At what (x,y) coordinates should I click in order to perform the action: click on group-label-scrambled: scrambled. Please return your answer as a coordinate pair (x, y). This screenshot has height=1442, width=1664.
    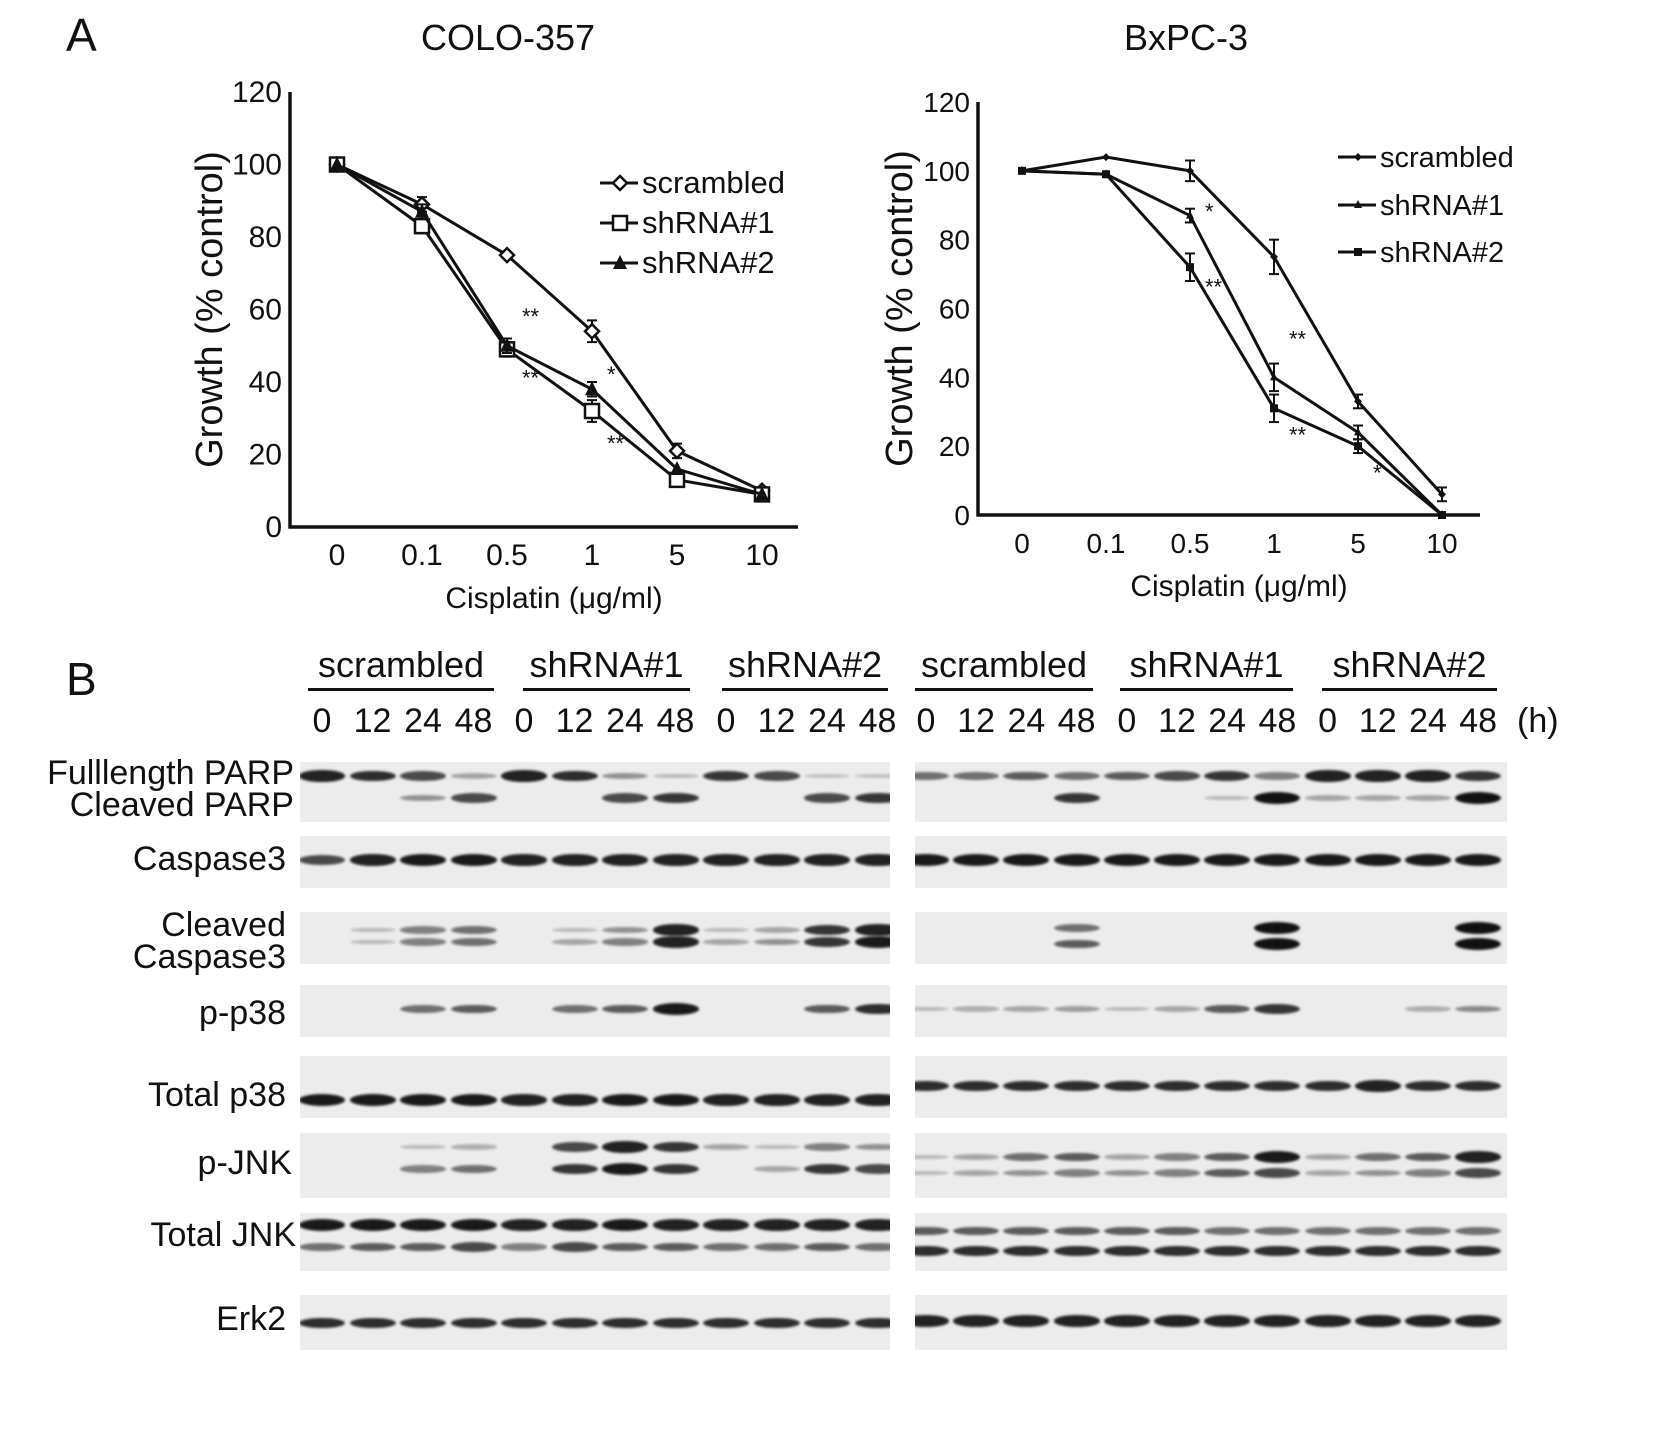
    Looking at the image, I should click on (401, 664).